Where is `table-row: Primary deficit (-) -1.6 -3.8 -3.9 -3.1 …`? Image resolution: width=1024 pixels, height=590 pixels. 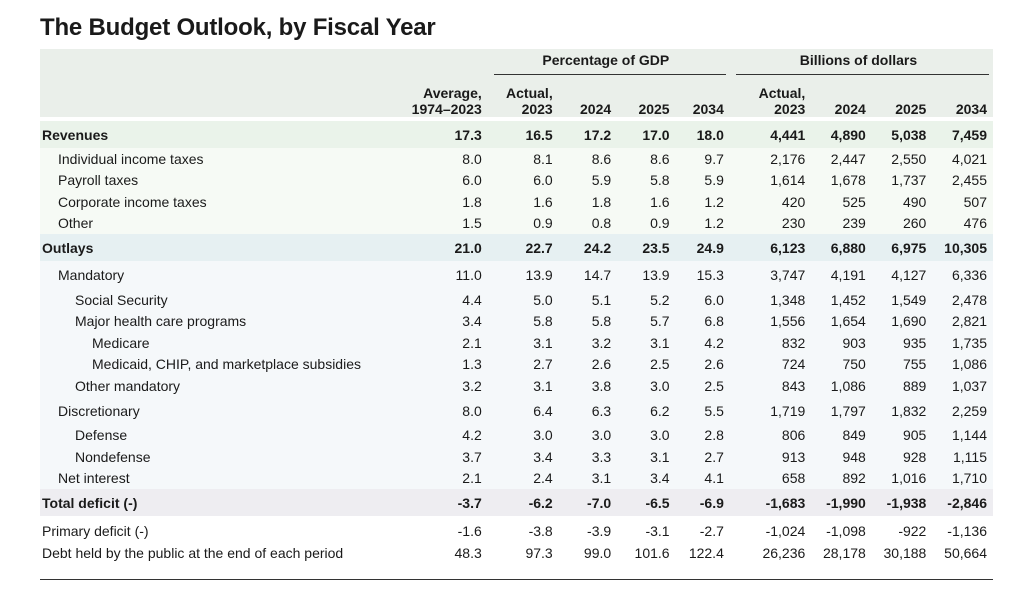 table-row: Primary deficit (-) -1.6 -3.8 -3.9 -3.1 … is located at coordinates (516, 531).